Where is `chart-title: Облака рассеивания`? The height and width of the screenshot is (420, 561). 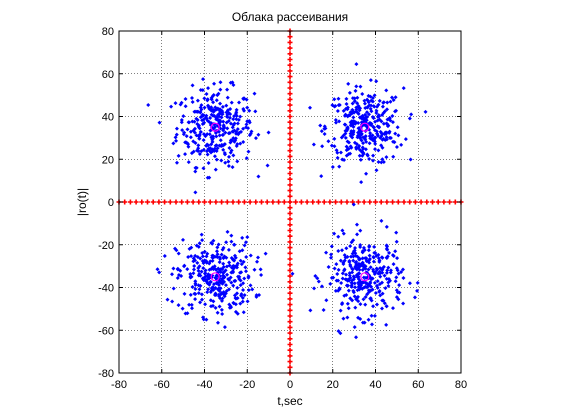 chart-title: Облака рассеивания is located at coordinates (290, 17).